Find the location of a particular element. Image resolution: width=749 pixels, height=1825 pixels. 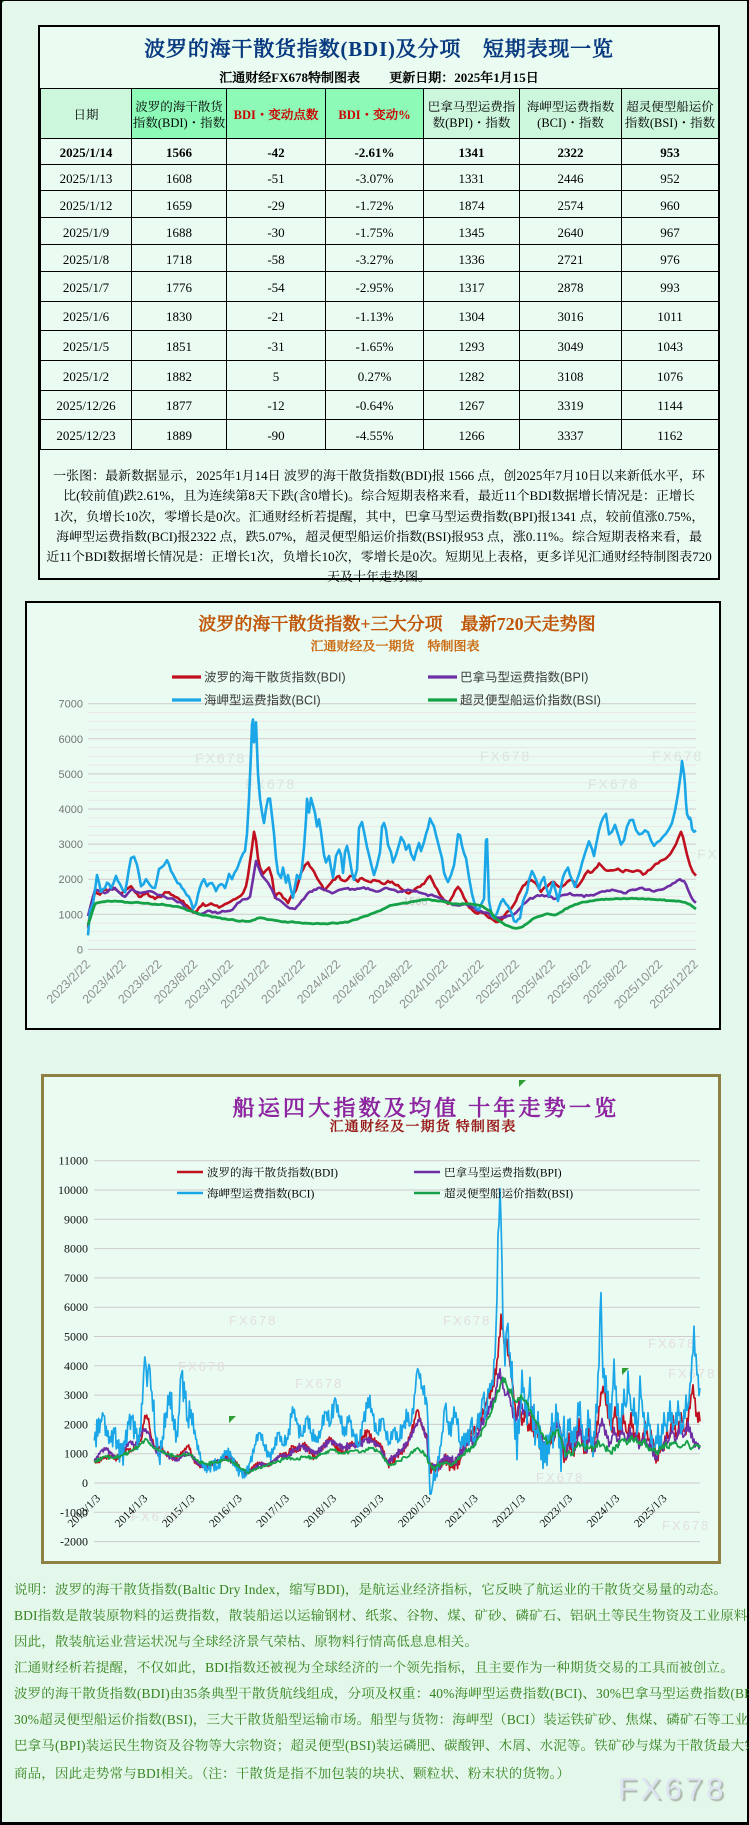

svg-text: 波罗的海干散货指数+三大分项 最新720天走势图 is located at coordinates (396, 623).